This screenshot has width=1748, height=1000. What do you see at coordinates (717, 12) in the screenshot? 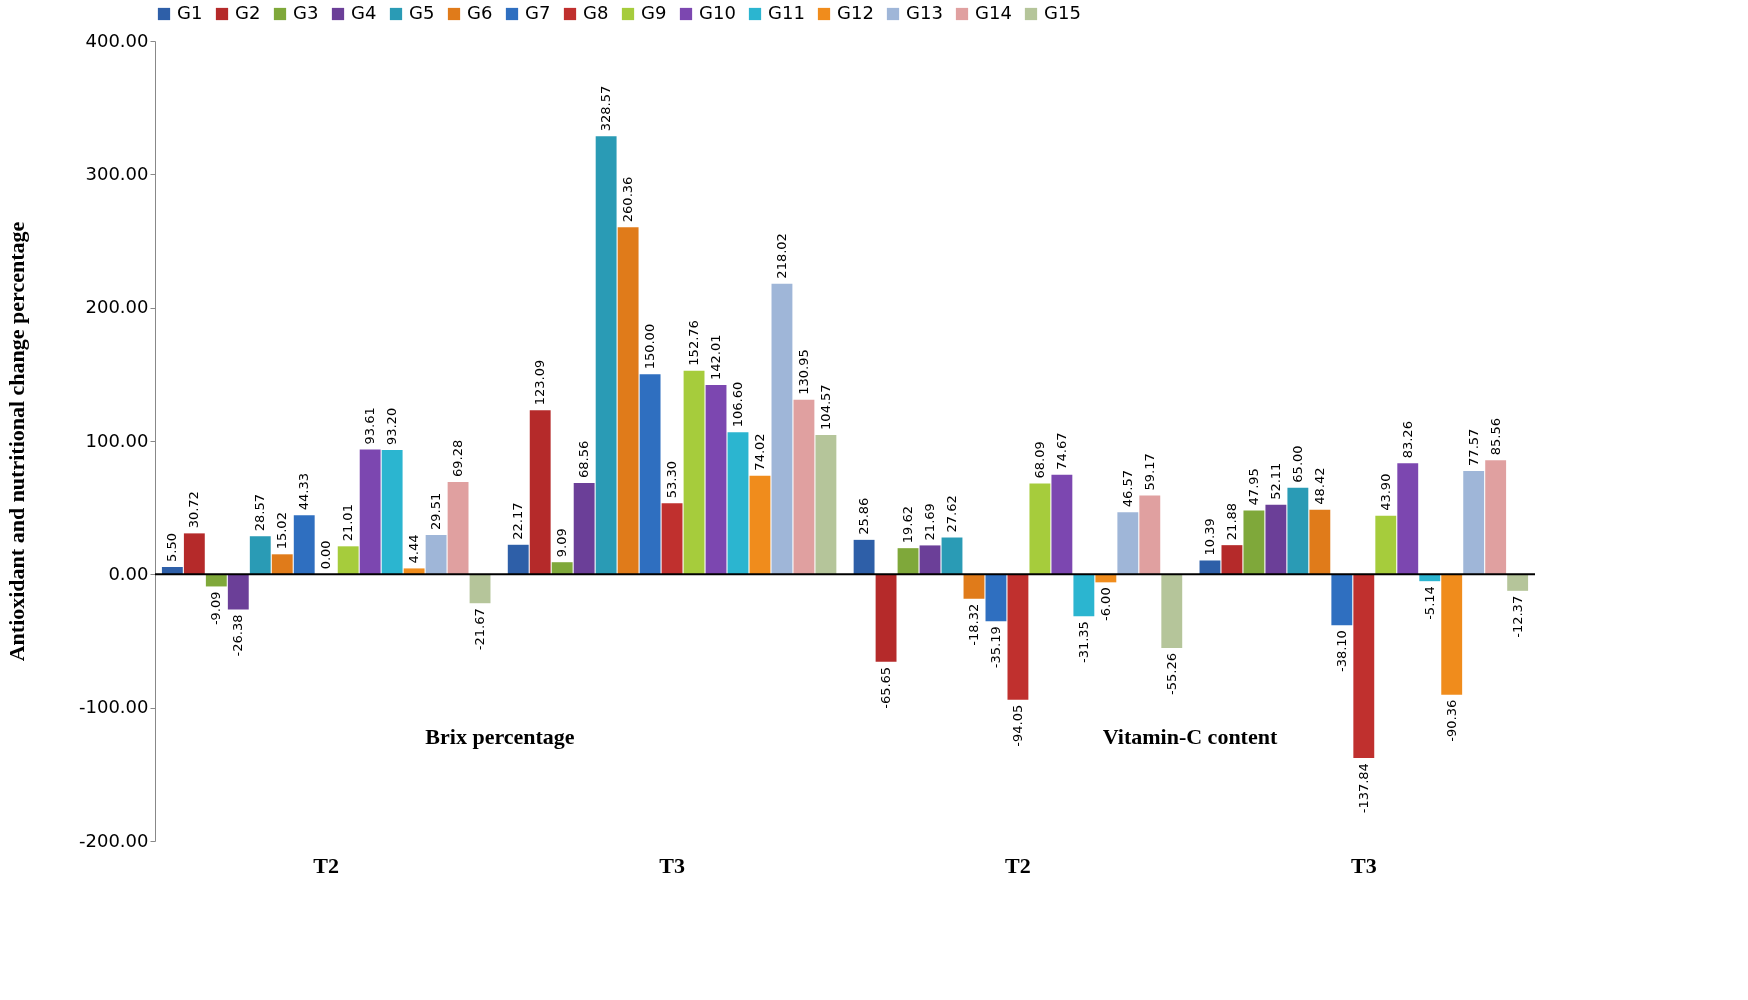
I see `legend-label: G10` at bounding box center [717, 12].